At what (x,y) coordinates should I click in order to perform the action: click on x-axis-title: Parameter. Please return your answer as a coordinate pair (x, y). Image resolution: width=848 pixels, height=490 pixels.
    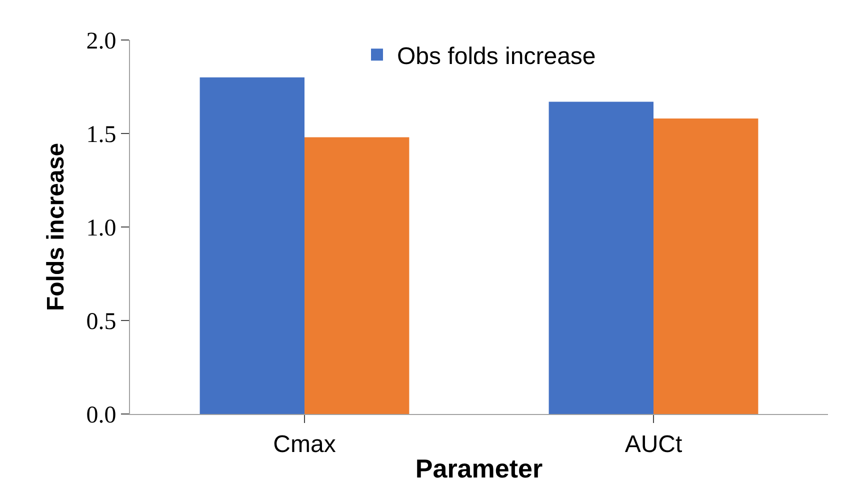
    Looking at the image, I should click on (479, 469).